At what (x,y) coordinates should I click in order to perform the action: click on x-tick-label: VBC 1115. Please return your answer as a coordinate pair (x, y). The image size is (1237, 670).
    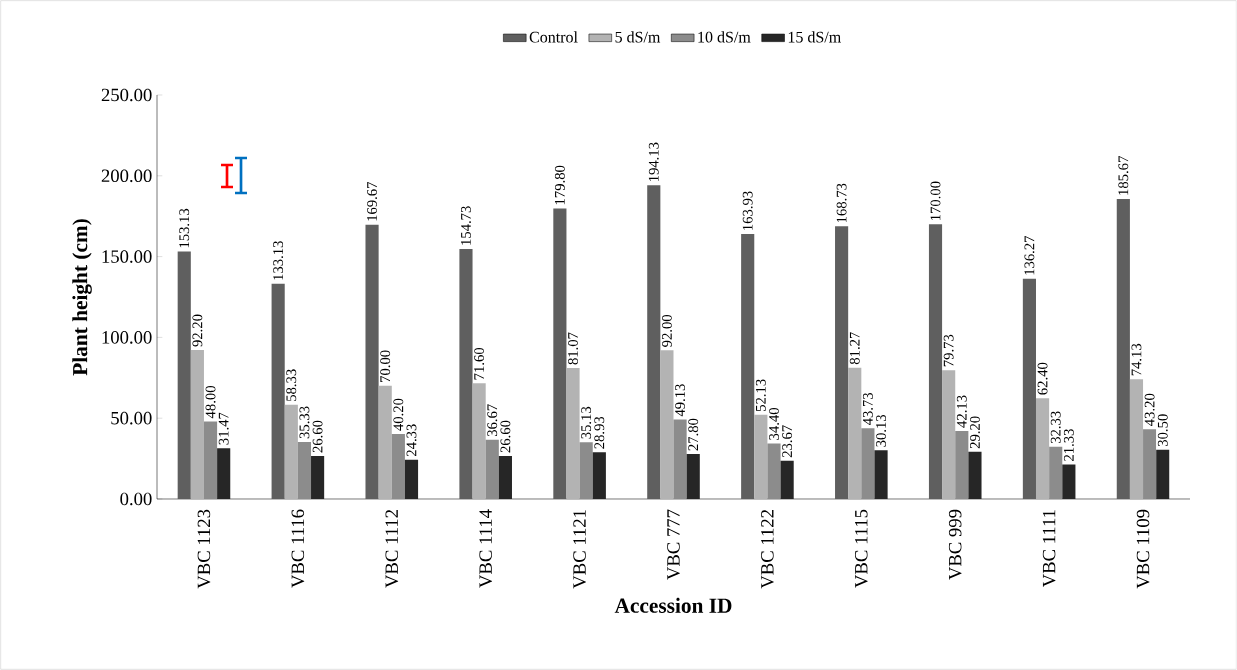
    Looking at the image, I should click on (861, 548).